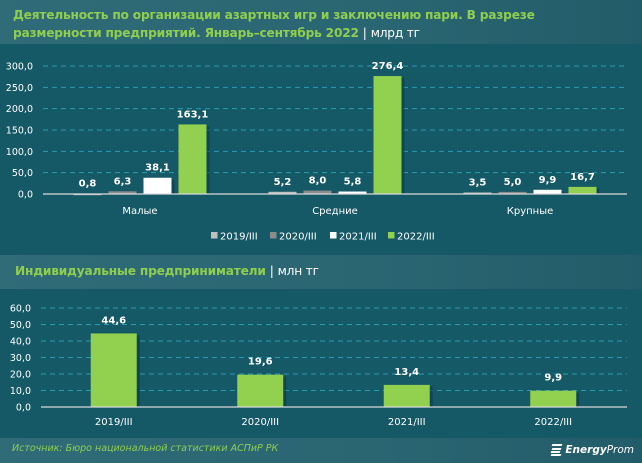  What do you see at coordinates (321, 272) in the screenshot?
I see `section2-band` at bounding box center [321, 272].